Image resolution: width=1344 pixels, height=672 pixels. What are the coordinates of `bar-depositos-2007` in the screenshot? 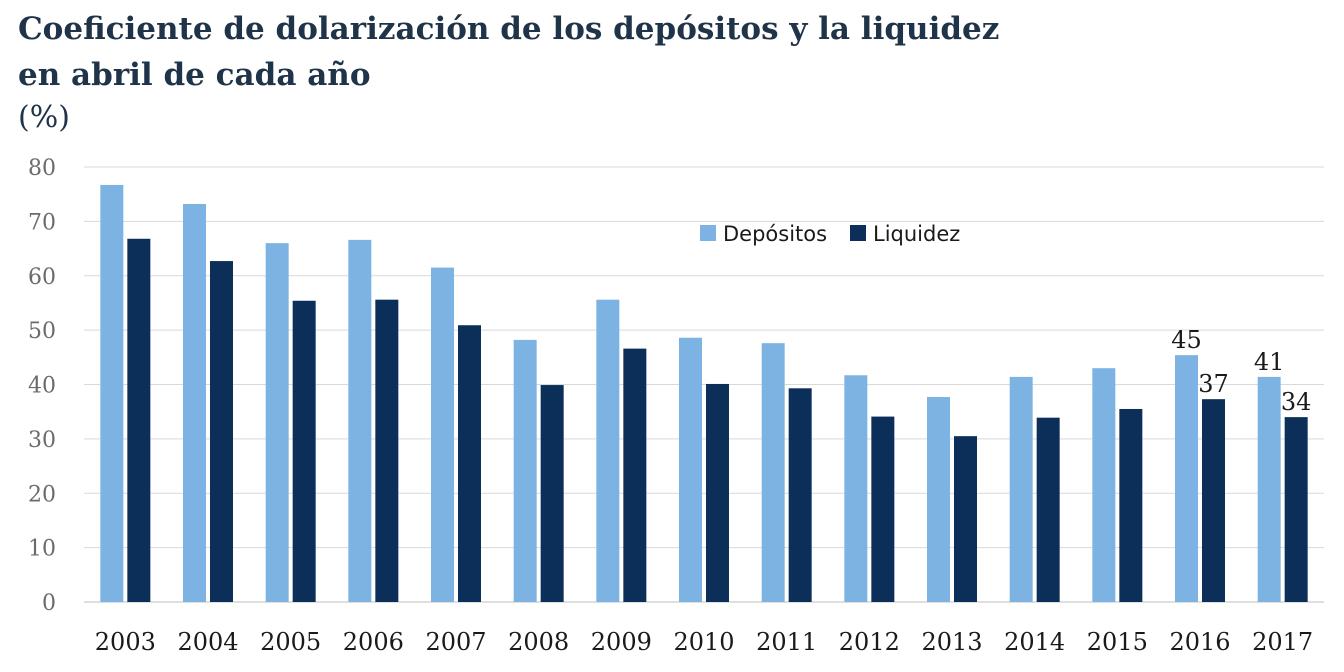 It's located at (442, 434).